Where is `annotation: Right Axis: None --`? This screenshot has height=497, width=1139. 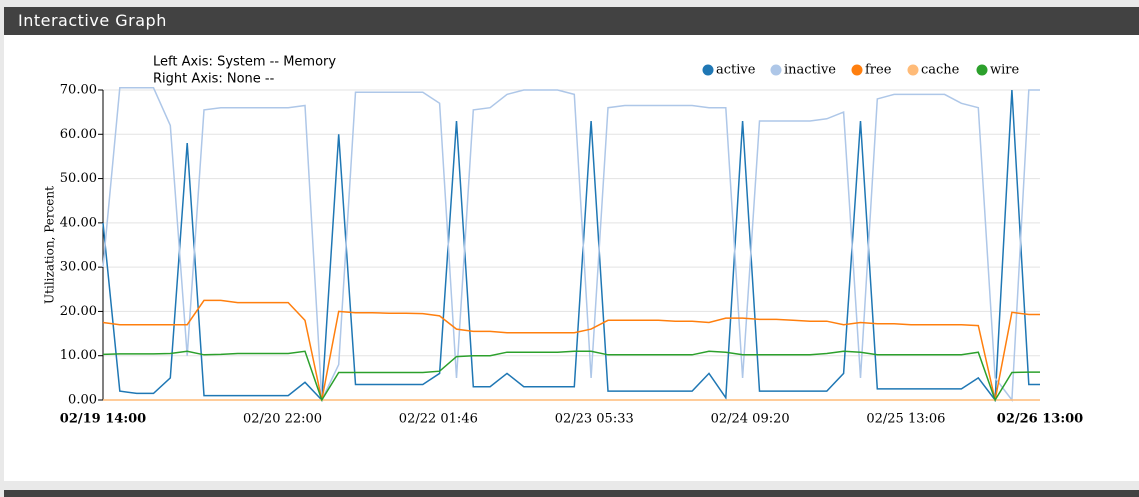 annotation: Right Axis: None -- is located at coordinates (214, 79).